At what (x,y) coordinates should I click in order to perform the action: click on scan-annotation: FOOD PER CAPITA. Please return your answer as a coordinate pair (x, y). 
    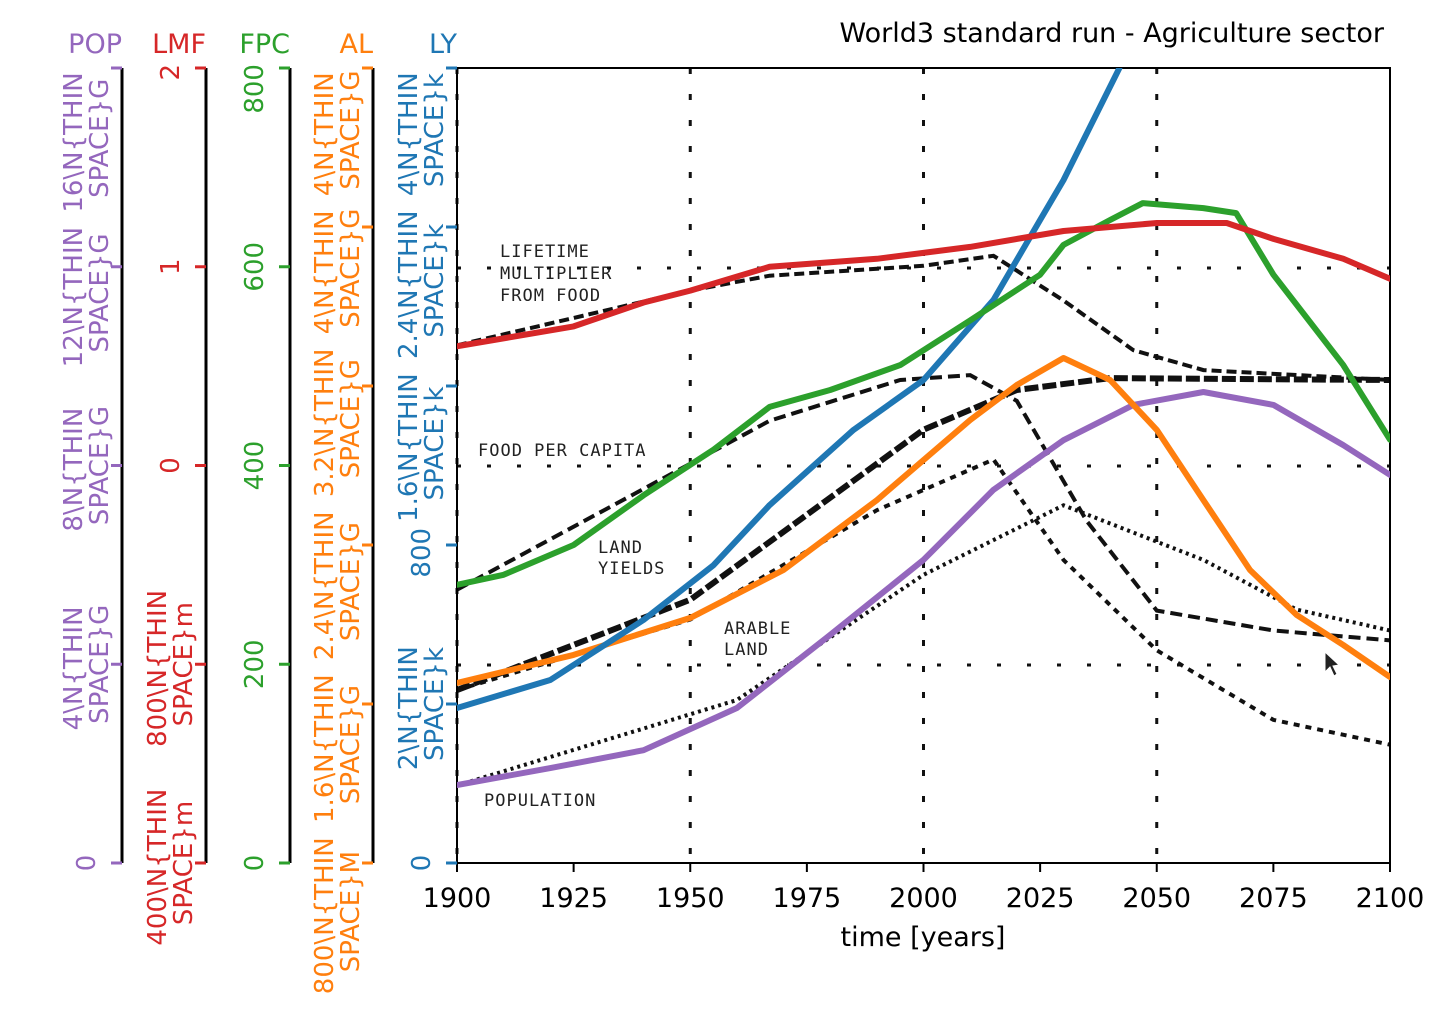
    Looking at the image, I should click on (562, 451).